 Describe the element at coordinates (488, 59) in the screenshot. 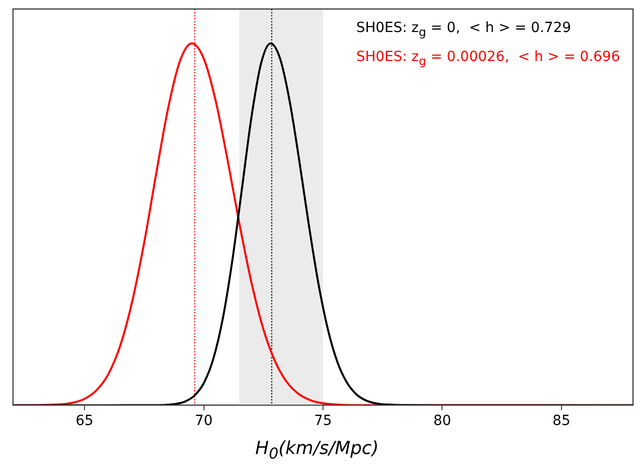

I see `text: SH0ES: z$_{g}$ = 0.00026, < h > = 0.696` at that location.